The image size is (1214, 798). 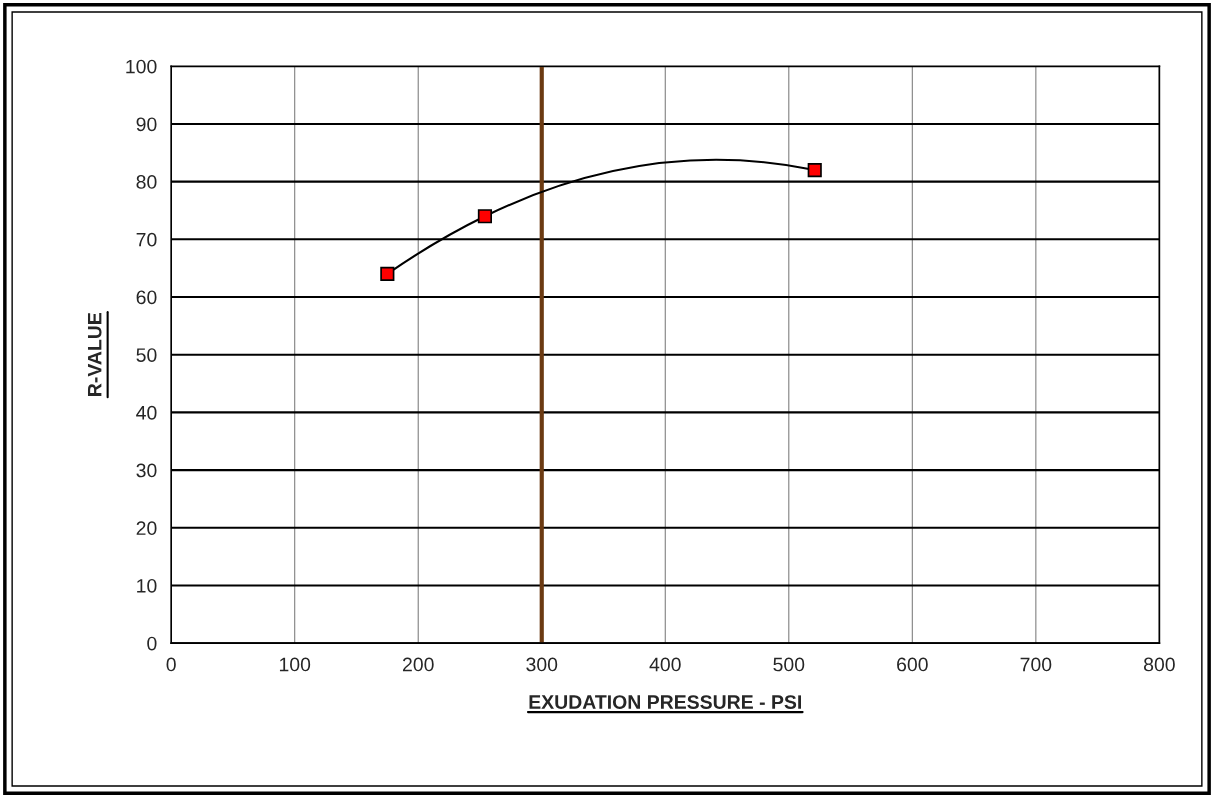 What do you see at coordinates (665, 664) in the screenshot?
I see `x-tick-label: 400` at bounding box center [665, 664].